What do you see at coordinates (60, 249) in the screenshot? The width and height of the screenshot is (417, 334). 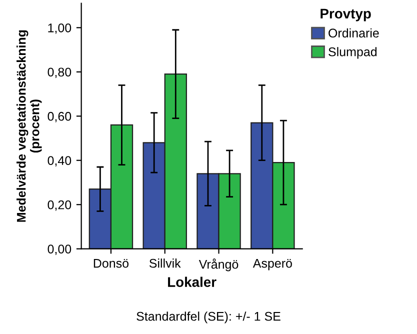 I see `y-tick-label: 0,00` at bounding box center [60, 249].